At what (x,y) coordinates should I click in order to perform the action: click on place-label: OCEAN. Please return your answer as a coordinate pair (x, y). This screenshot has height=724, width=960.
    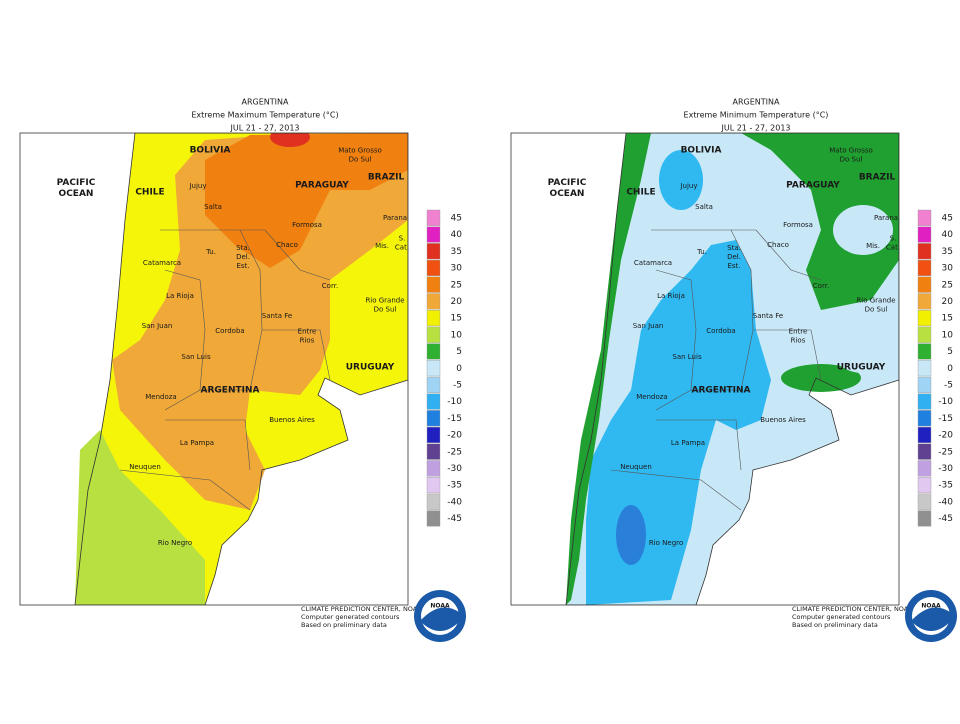
    Looking at the image, I should click on (76, 194).